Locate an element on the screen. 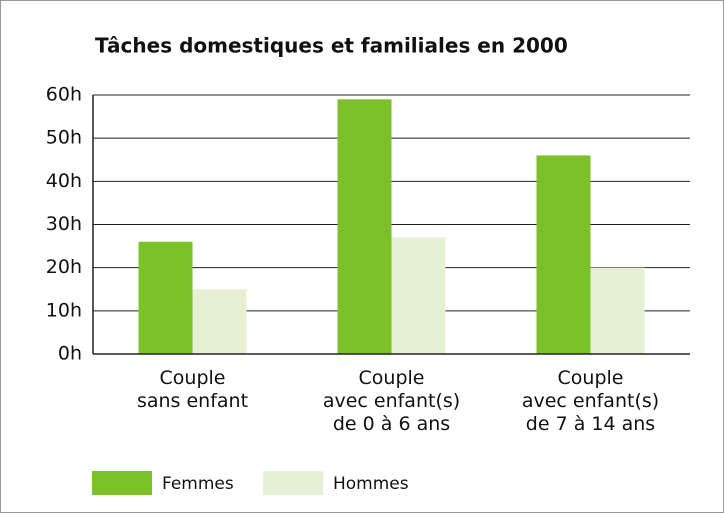 The height and width of the screenshot is (513, 724). x-tick-label: Couple sans enfant is located at coordinates (192, 389).